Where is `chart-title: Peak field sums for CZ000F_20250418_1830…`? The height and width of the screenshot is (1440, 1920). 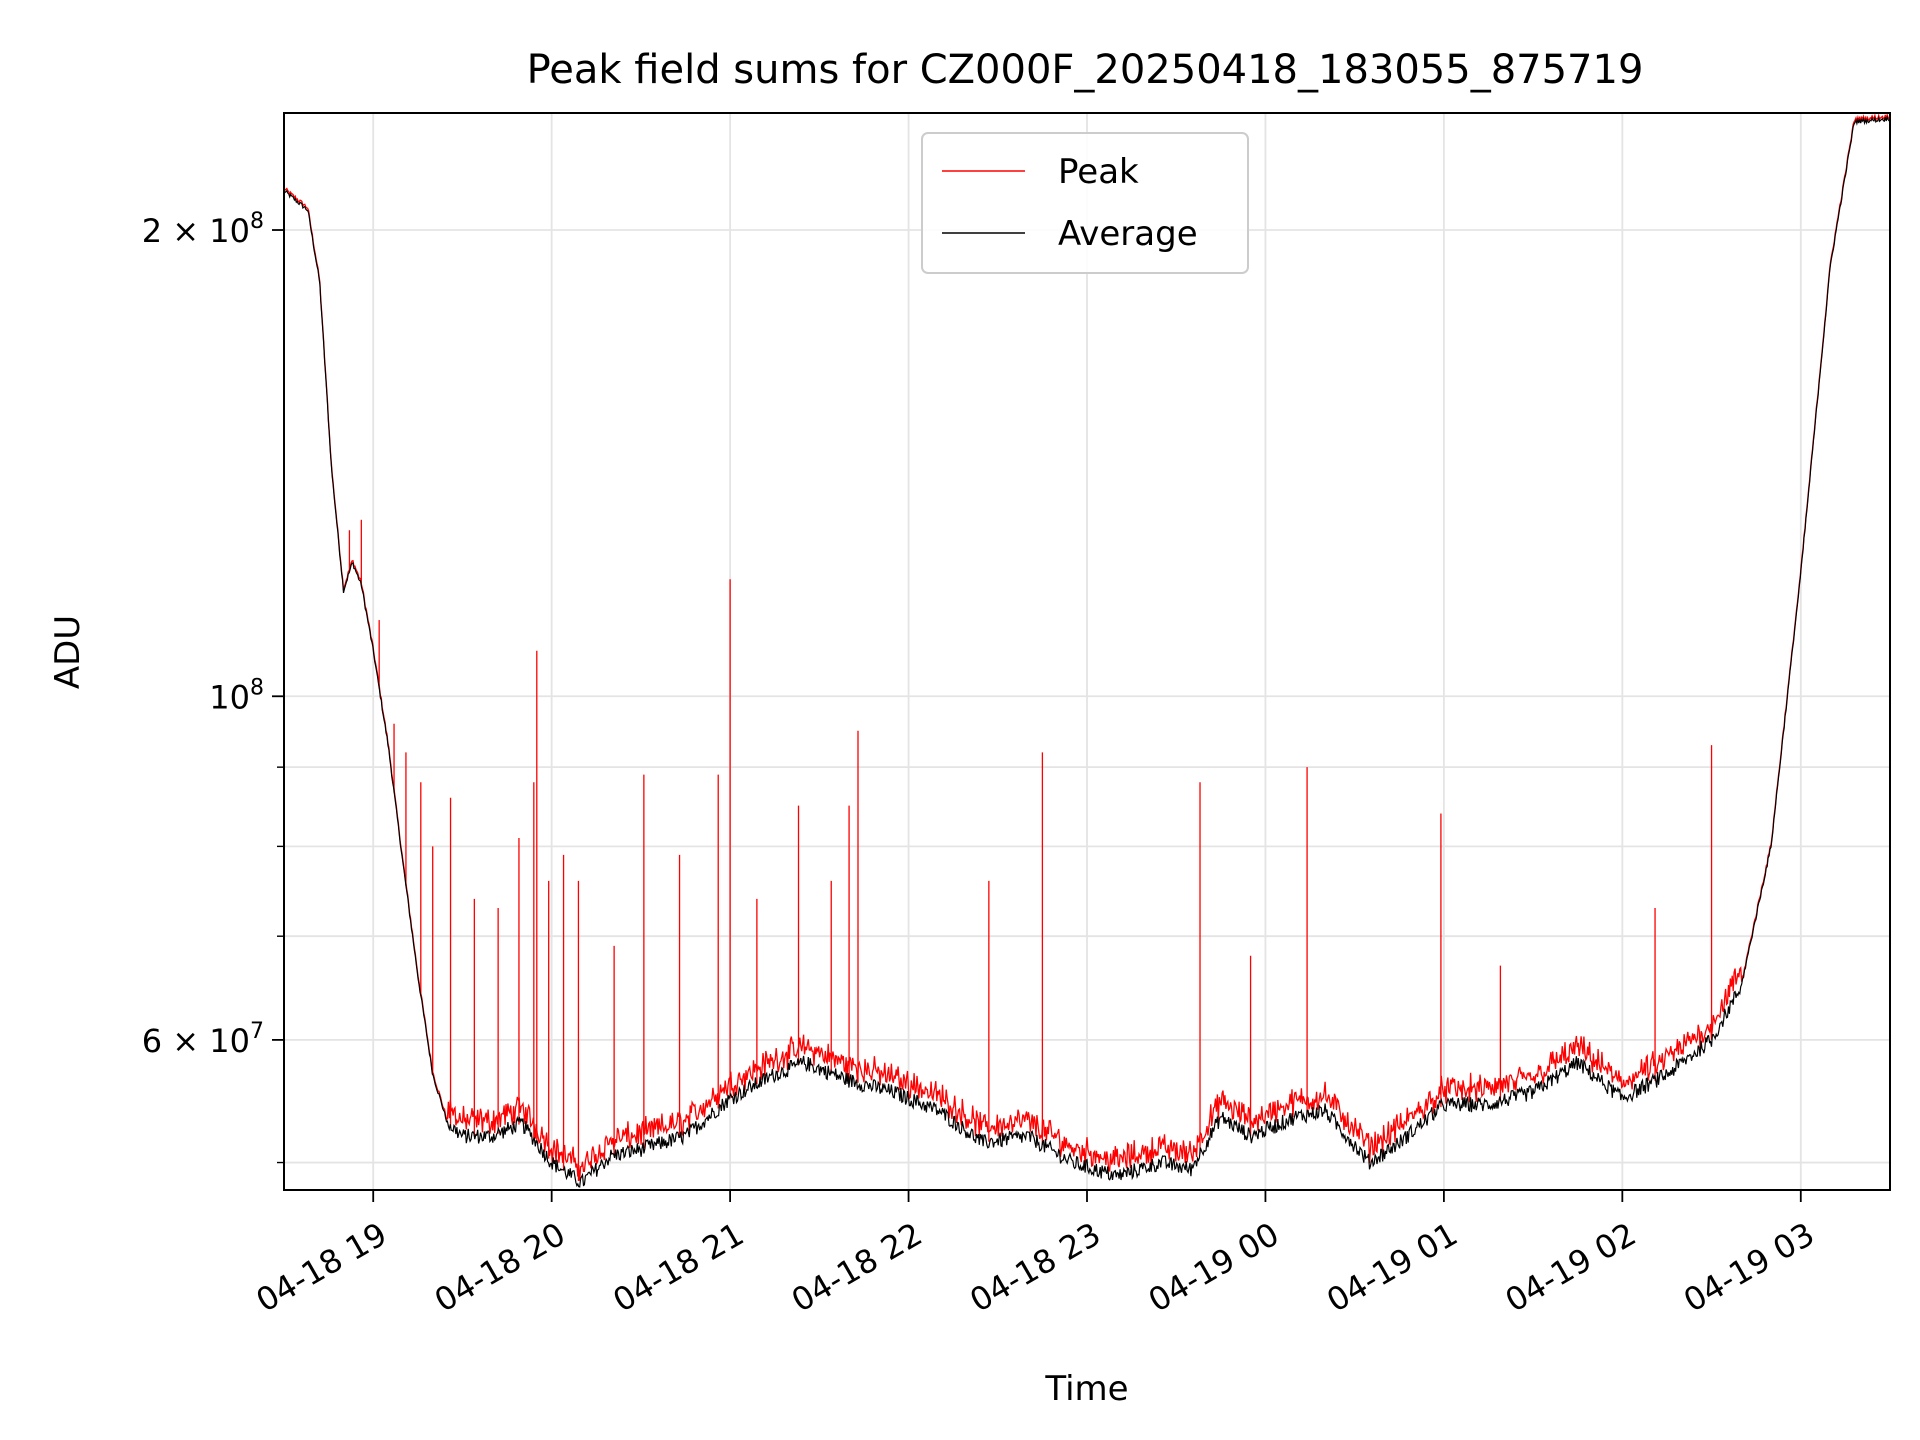
chart-title: Peak field sums for CZ000F_20250418_1830… is located at coordinates (1085, 70).